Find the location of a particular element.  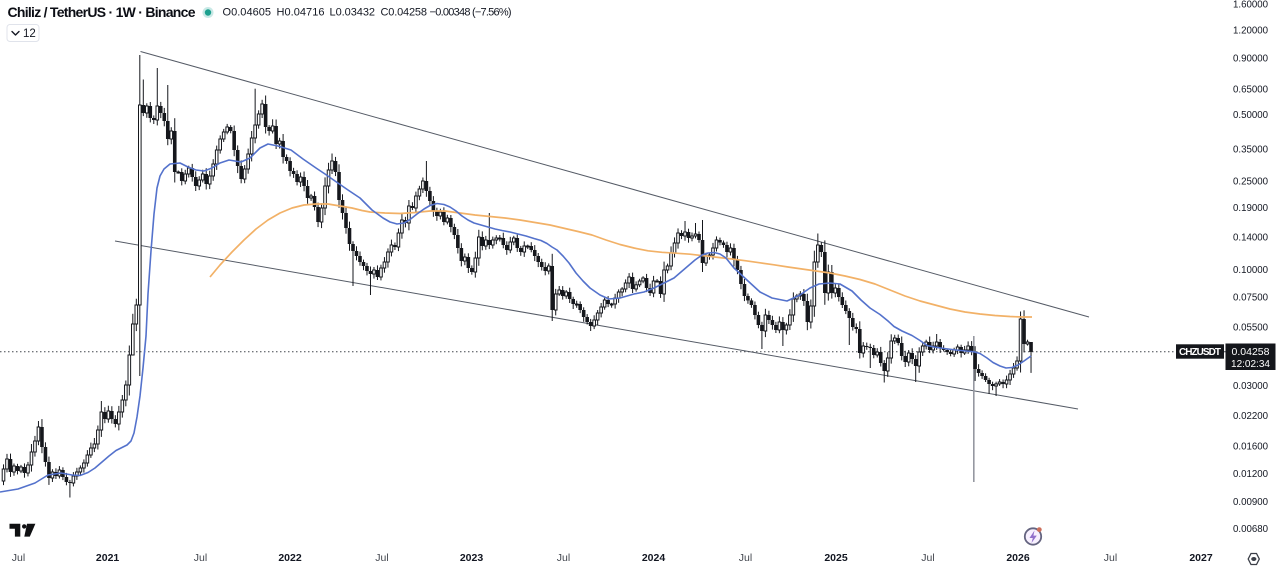

svg-text: 0.03000 is located at coordinates (1251, 386).